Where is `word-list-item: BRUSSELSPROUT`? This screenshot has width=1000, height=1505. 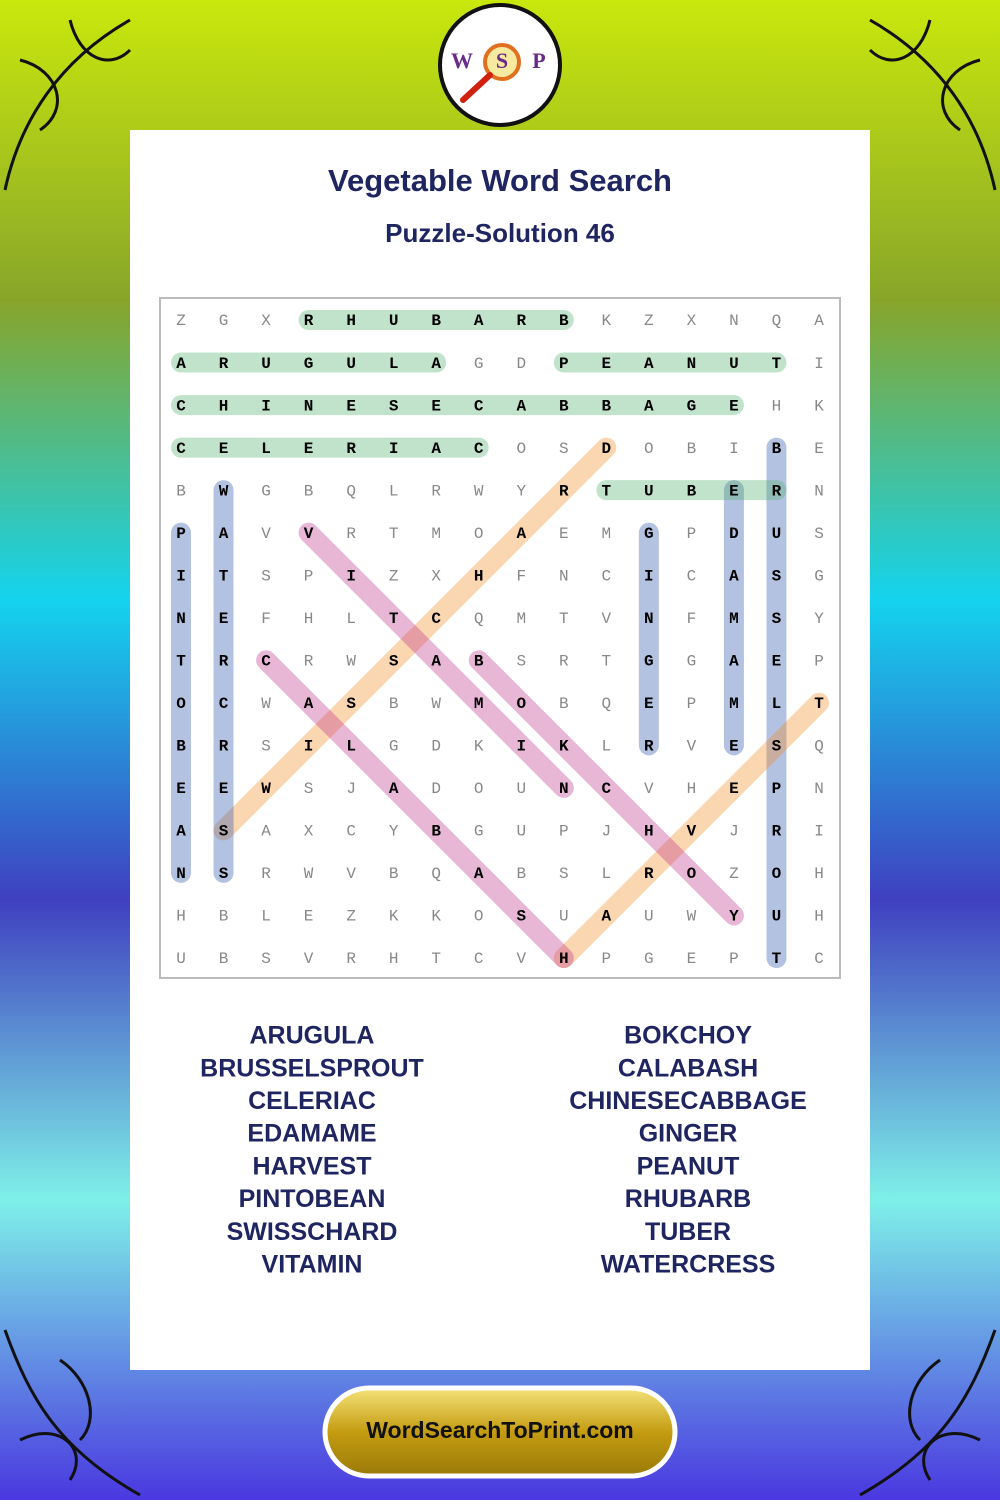
word-list-item: BRUSSELSPROUT is located at coordinates (312, 1068).